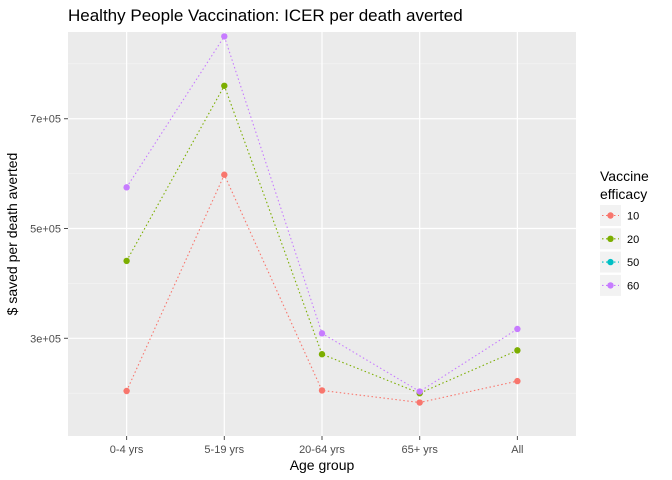 The height and width of the screenshot is (480, 672). Describe the element at coordinates (623, 194) in the screenshot. I see `legend-title-line-2: efficacy` at that location.